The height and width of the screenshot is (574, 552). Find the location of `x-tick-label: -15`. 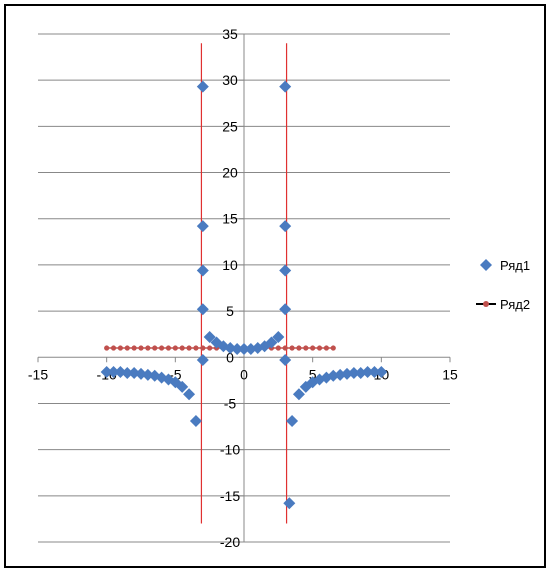

x-tick-label: -15 is located at coordinates (38, 374).